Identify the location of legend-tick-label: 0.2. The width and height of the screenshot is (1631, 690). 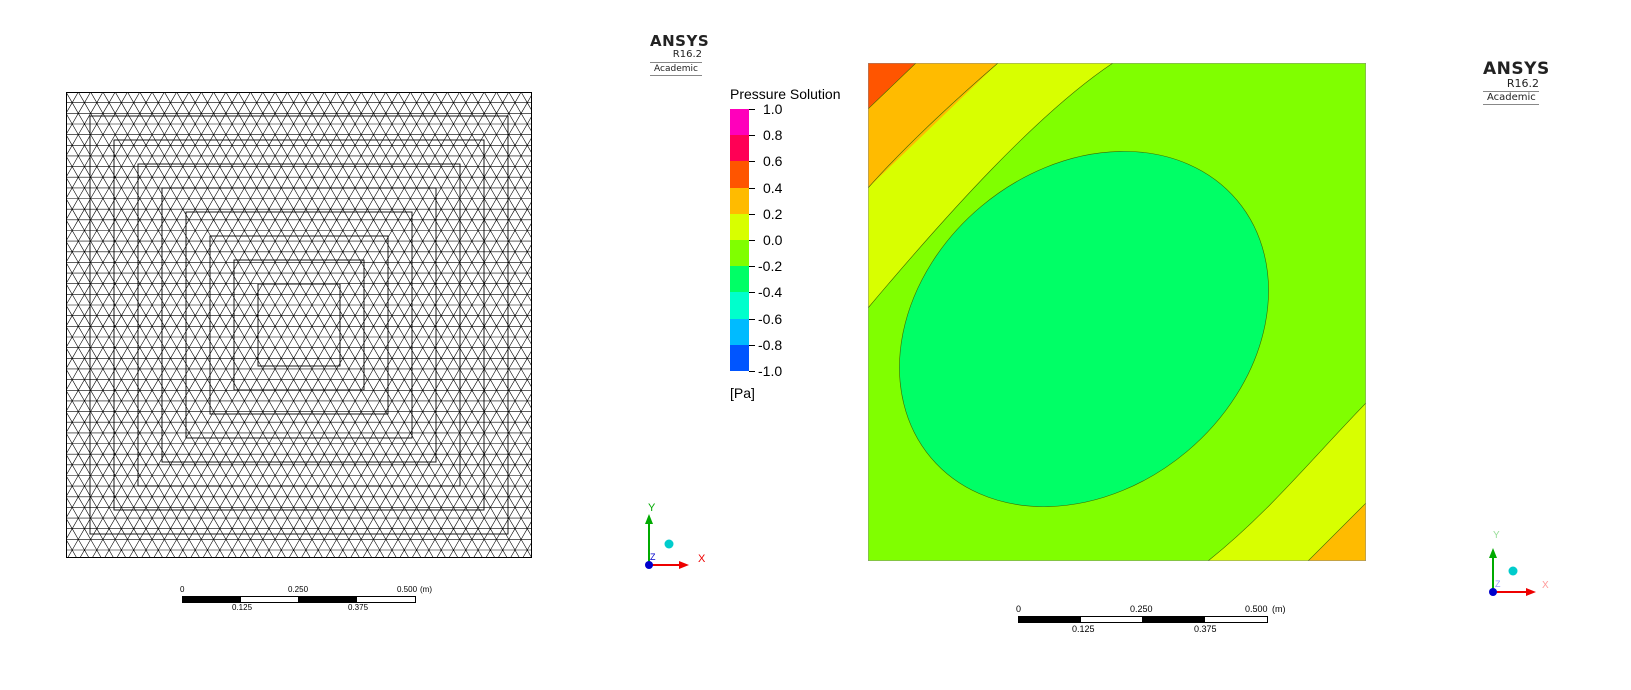
(773, 213).